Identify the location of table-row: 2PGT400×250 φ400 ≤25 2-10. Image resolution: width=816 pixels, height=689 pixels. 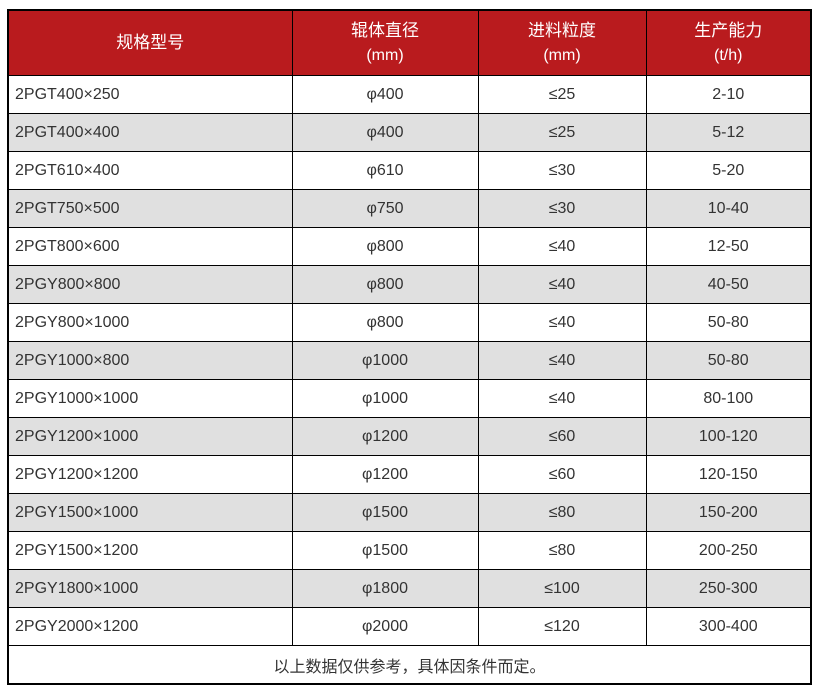
(409, 94).